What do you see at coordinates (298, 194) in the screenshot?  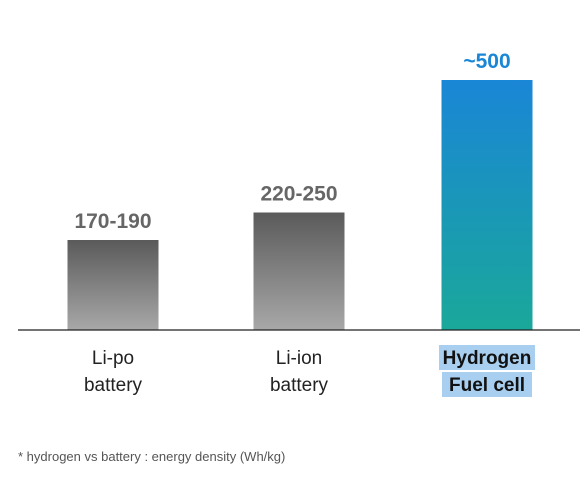 I see `value-label-1: 220-250` at bounding box center [298, 194].